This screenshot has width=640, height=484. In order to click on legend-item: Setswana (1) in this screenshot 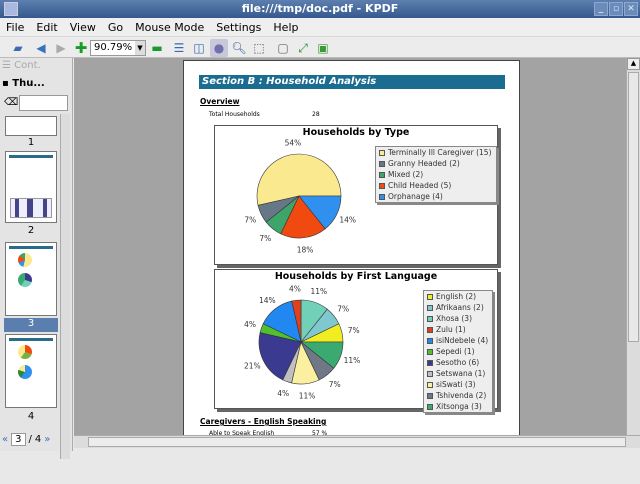, I will do `click(458, 373)`.